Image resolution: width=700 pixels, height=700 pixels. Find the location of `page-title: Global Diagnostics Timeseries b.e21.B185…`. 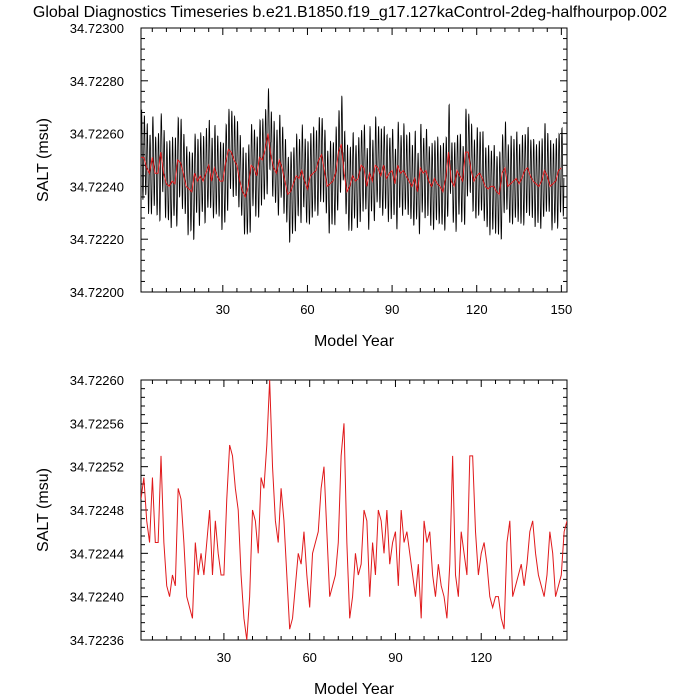

page-title: Global Diagnostics Timeseries b.e21.B185… is located at coordinates (350, 12).